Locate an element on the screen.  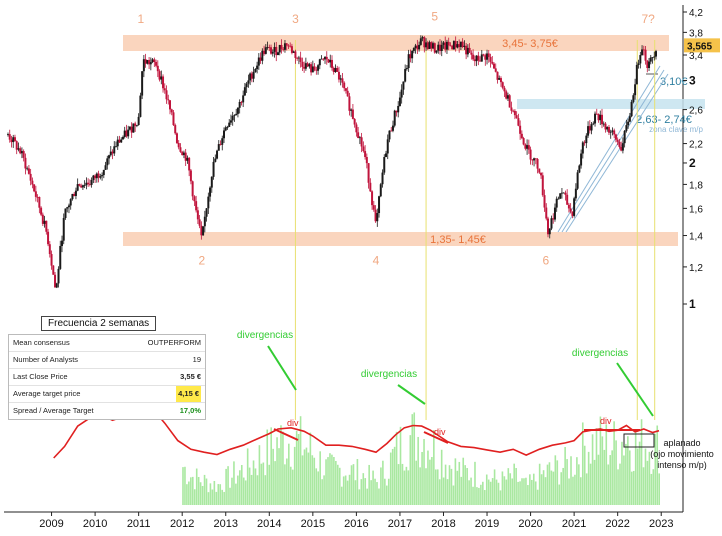
wave-point-label: 4 is located at coordinates (376, 261).